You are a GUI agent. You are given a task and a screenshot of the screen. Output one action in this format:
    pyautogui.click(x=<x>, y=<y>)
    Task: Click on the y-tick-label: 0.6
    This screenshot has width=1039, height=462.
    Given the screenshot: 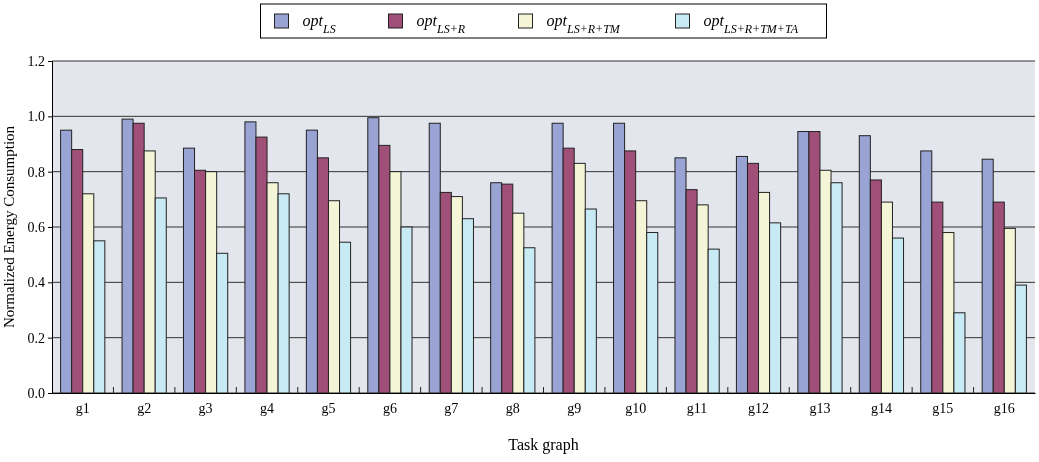 What is the action you would take?
    pyautogui.click(x=36, y=227)
    